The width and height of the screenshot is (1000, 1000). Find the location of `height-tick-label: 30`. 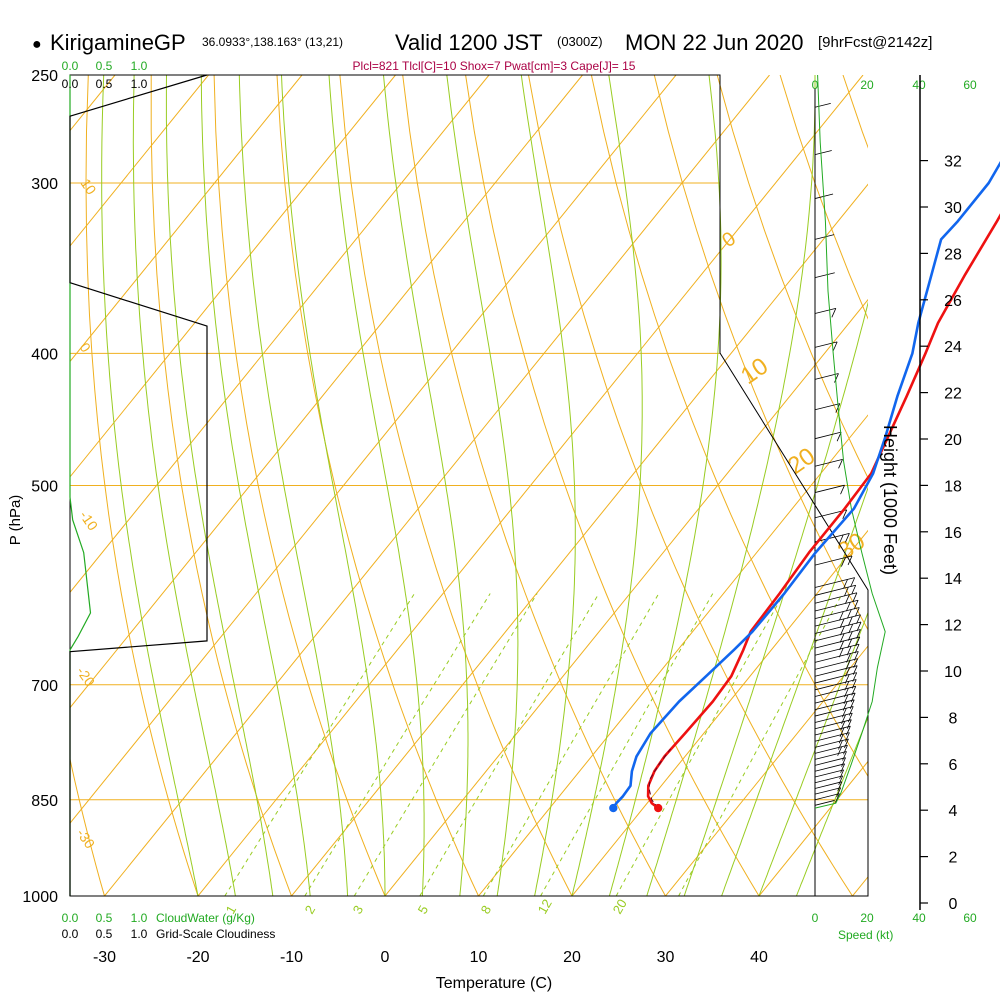

height-tick-label: 30 is located at coordinates (953, 208).